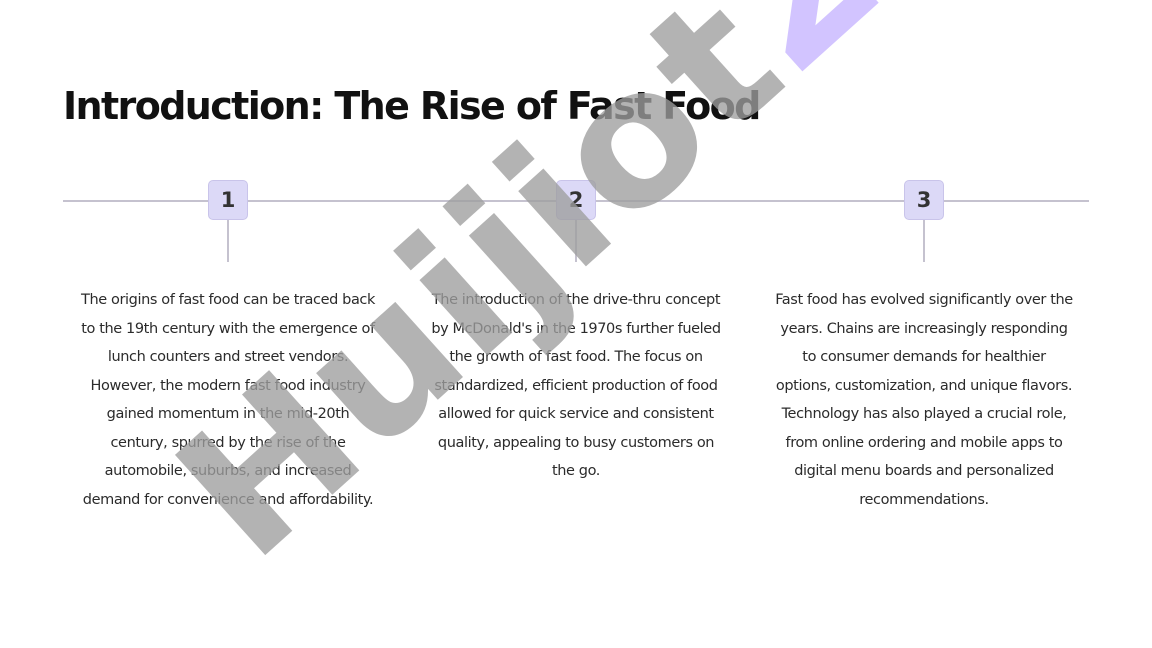 Image resolution: width=1152 pixels, height=648 pixels. I want to click on timeline-step-2: 2, so click(576, 221).